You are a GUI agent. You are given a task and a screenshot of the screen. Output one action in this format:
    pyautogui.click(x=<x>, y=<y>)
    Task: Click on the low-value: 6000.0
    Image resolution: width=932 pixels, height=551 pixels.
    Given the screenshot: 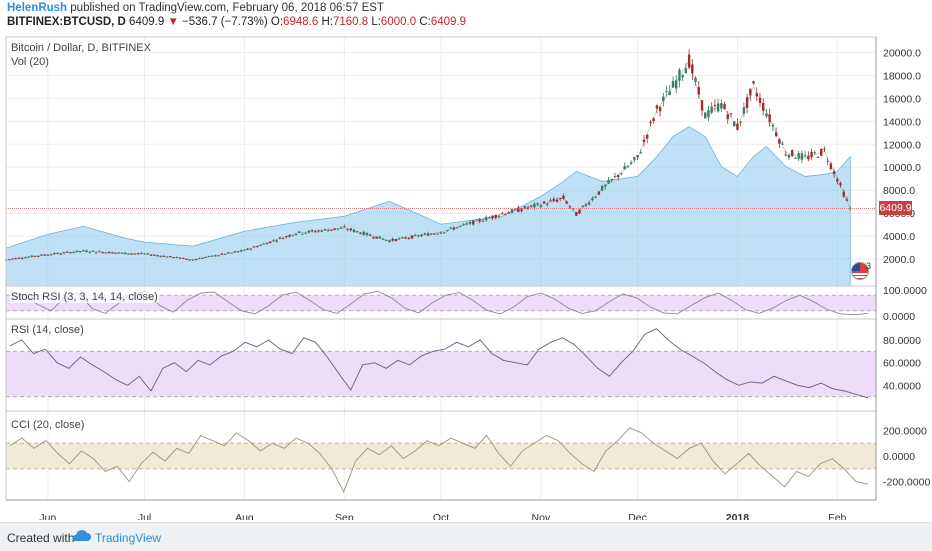 What is the action you would take?
    pyautogui.click(x=398, y=22)
    